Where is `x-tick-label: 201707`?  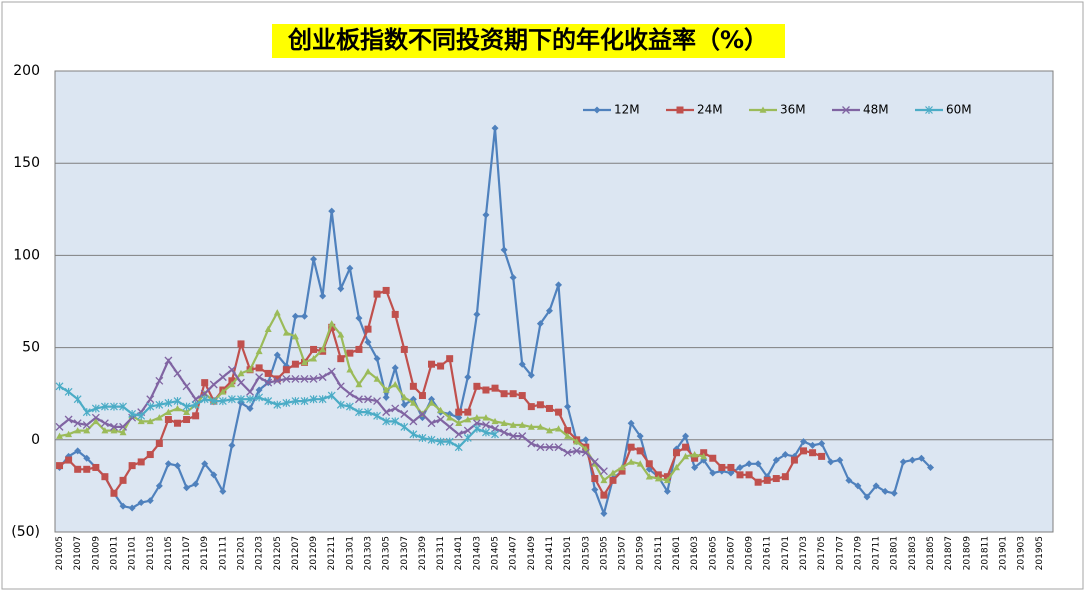 x-tick-label: 201707 is located at coordinates (840, 553).